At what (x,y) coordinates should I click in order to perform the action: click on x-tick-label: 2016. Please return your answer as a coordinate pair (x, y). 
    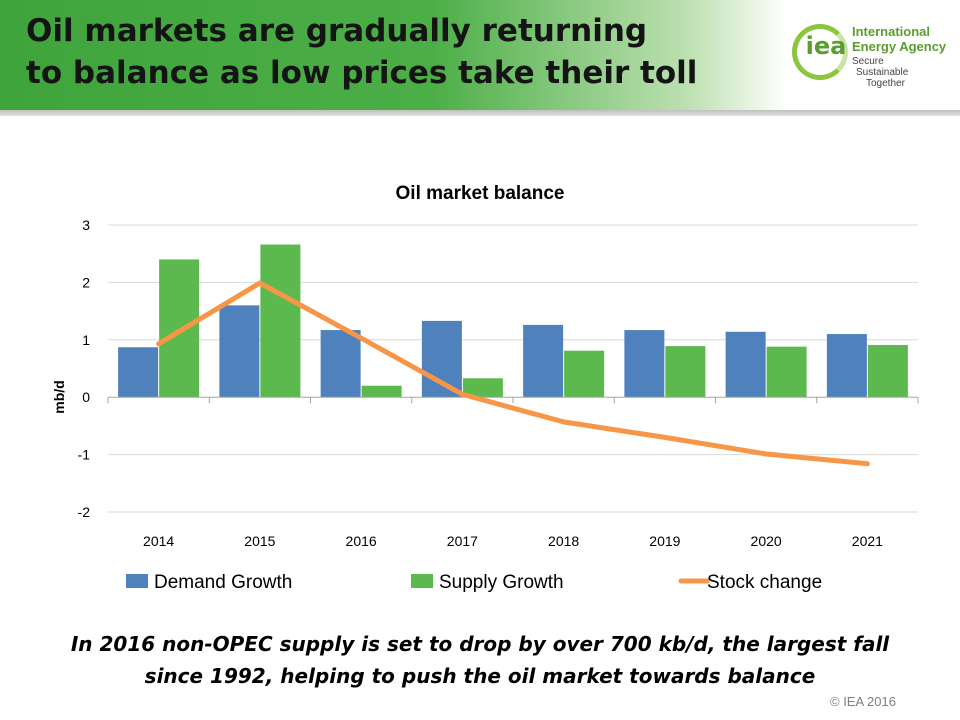
    Looking at the image, I should click on (361, 541).